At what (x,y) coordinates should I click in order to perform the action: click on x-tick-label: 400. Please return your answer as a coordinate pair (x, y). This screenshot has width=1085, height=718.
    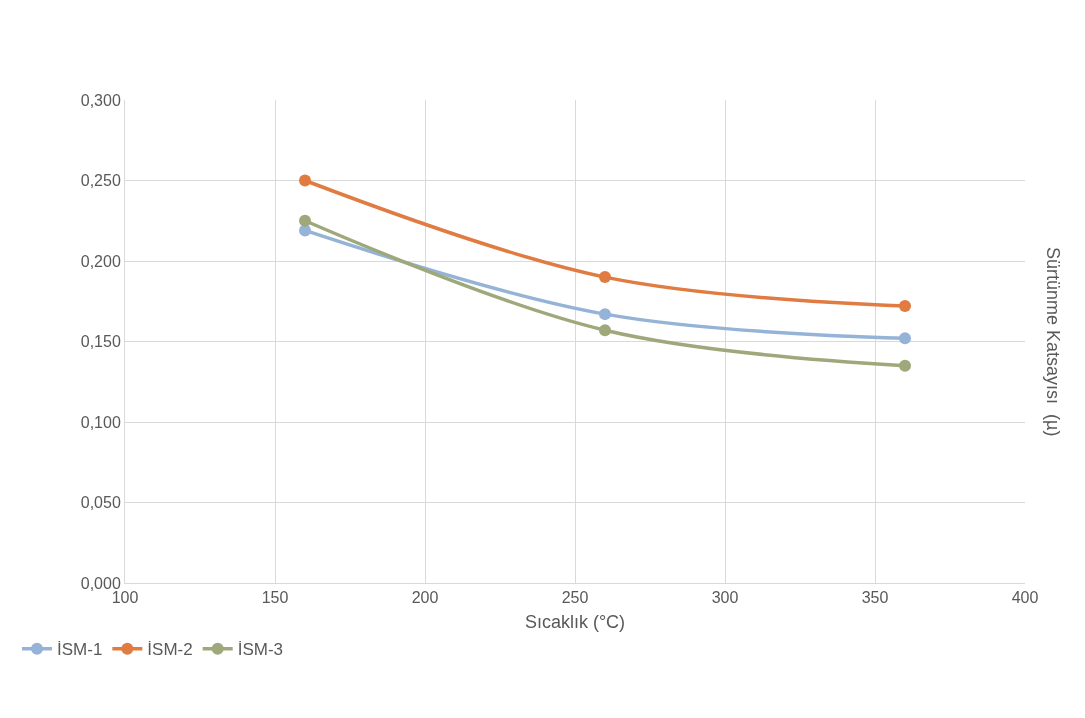
    Looking at the image, I should click on (1025, 598).